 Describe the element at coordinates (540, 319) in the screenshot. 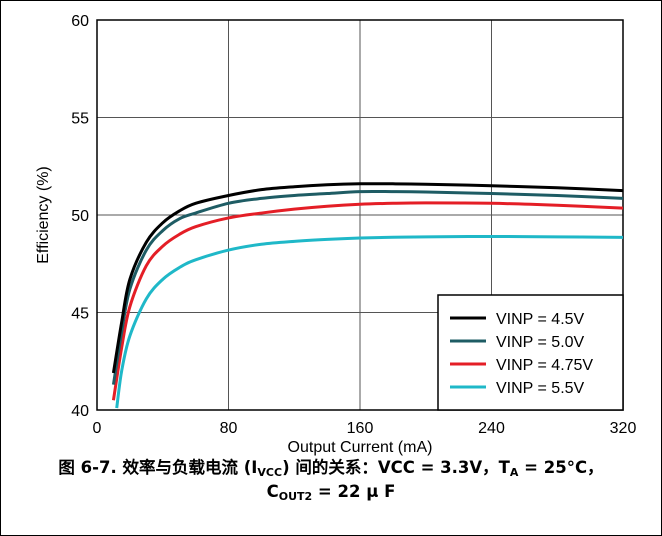

I see `legend-label: VINP = 4.5V` at that location.